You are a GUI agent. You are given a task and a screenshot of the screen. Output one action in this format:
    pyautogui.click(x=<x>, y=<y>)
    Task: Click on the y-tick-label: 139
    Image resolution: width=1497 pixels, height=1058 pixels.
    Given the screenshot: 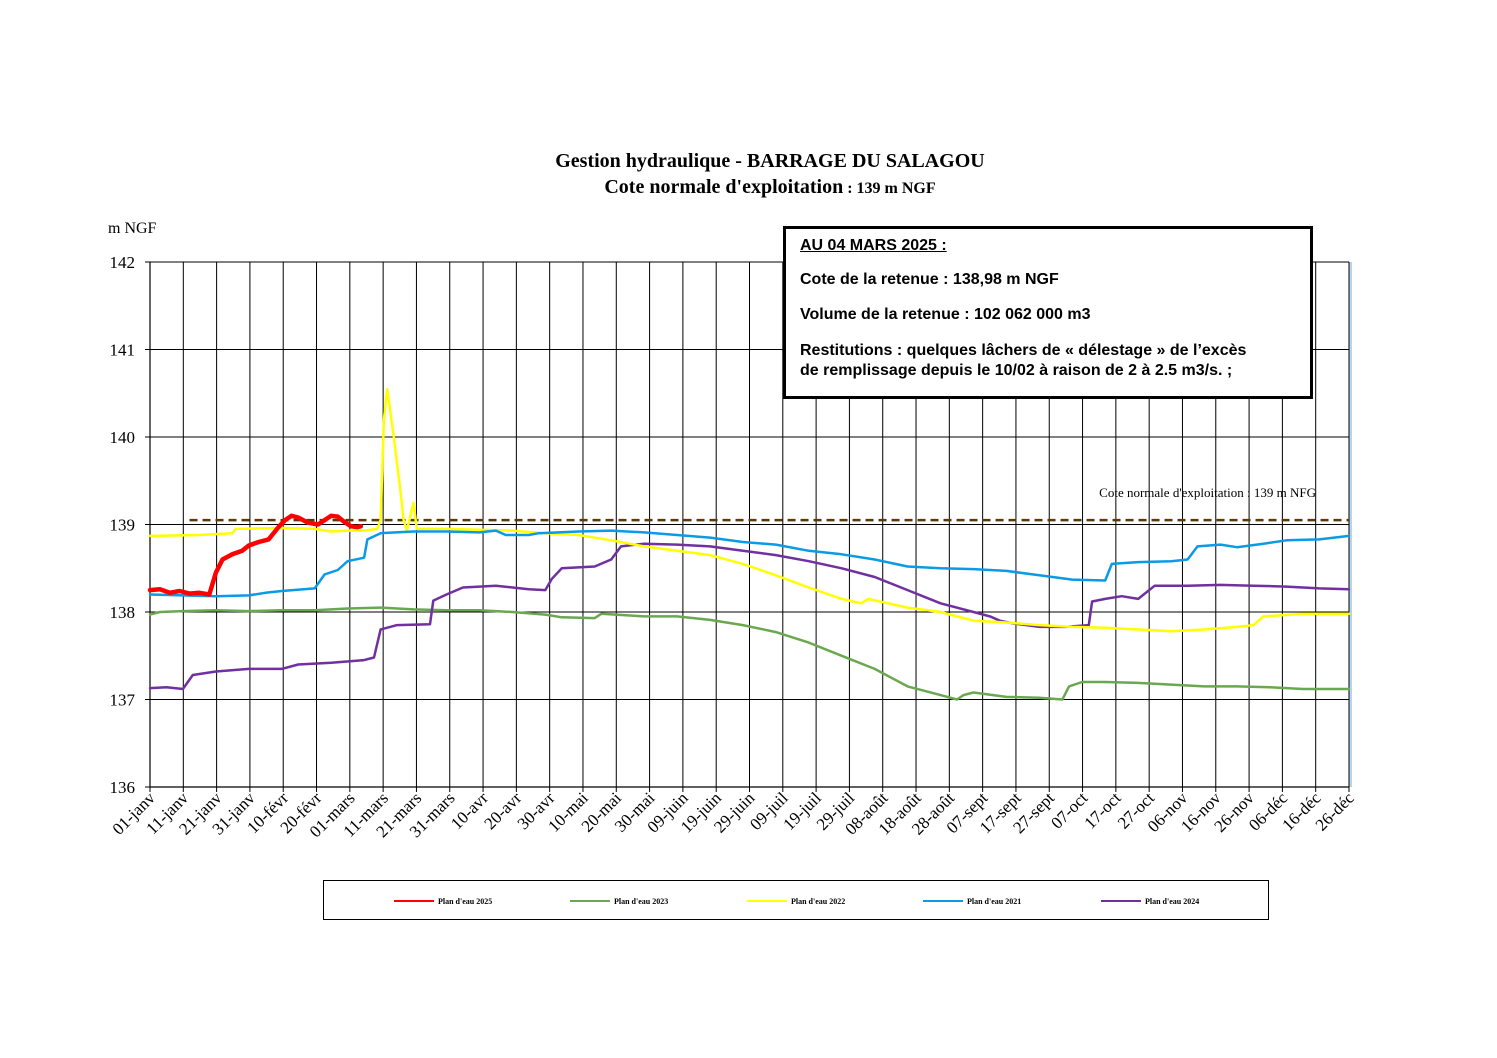 What is the action you would take?
    pyautogui.click(x=123, y=525)
    